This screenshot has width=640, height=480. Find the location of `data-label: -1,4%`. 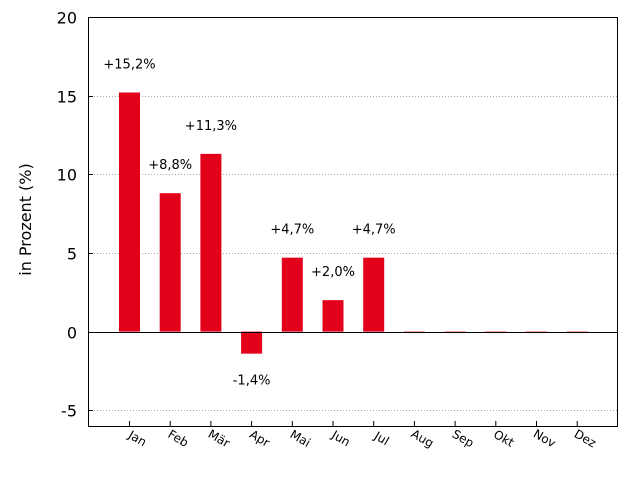

data-label: -1,4% is located at coordinates (252, 381).